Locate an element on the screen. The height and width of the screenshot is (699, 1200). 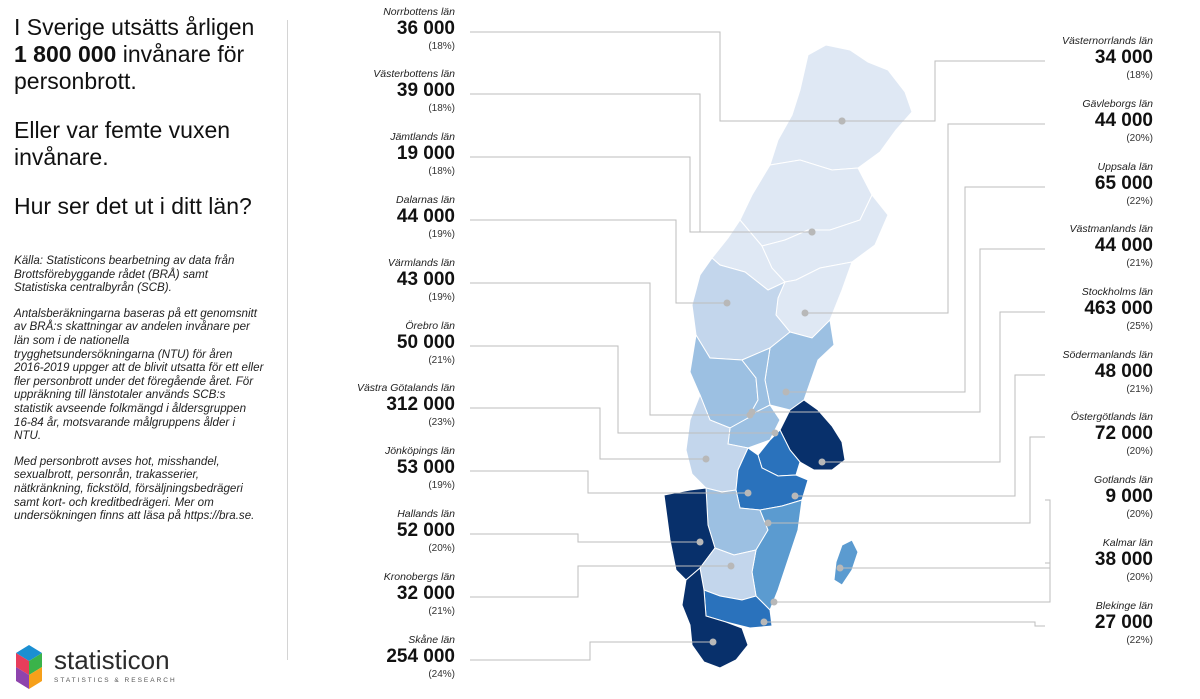
county-name: Västerbottens län is located at coordinates (414, 74).